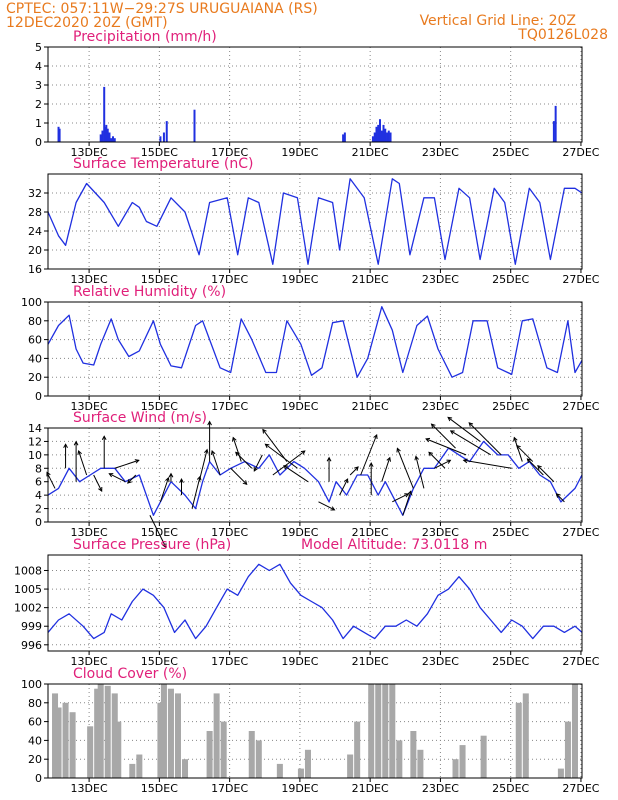  What do you see at coordinates (38, 482) in the screenshot?
I see `y-tick-label: 6` at bounding box center [38, 482].